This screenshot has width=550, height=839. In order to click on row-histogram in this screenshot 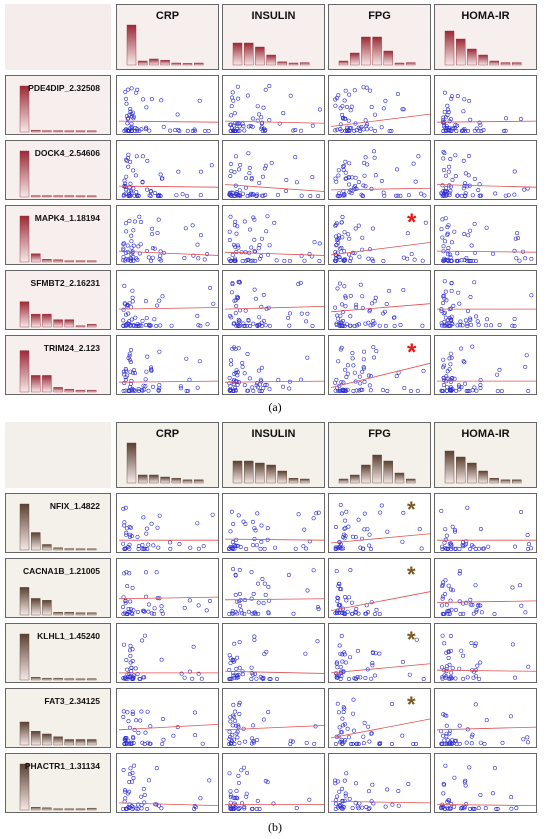, I will do `click(58, 314)`.